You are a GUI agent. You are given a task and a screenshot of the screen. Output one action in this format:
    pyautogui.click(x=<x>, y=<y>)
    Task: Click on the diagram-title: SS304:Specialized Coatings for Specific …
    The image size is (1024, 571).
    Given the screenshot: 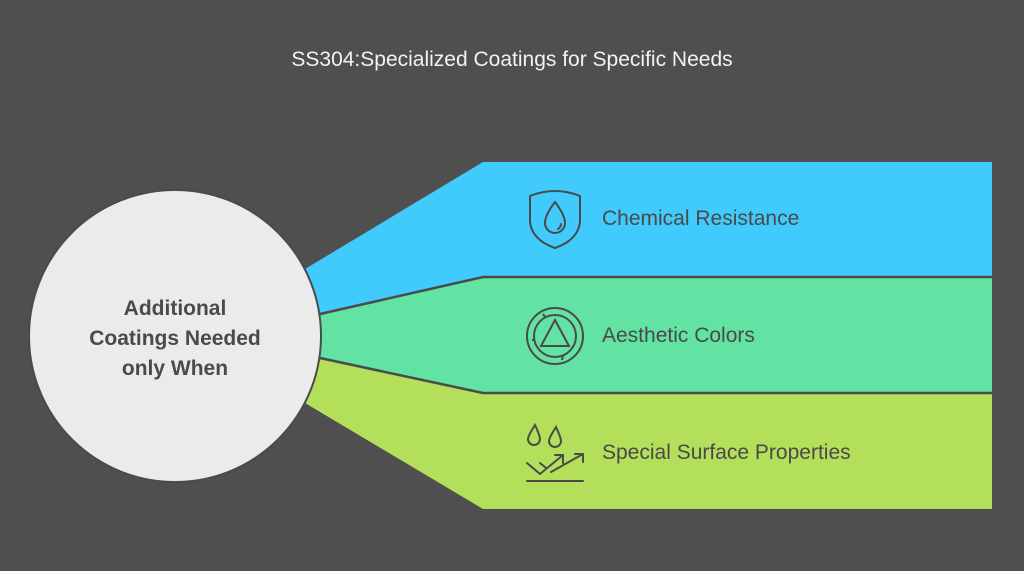 What is the action you would take?
    pyautogui.click(x=512, y=59)
    